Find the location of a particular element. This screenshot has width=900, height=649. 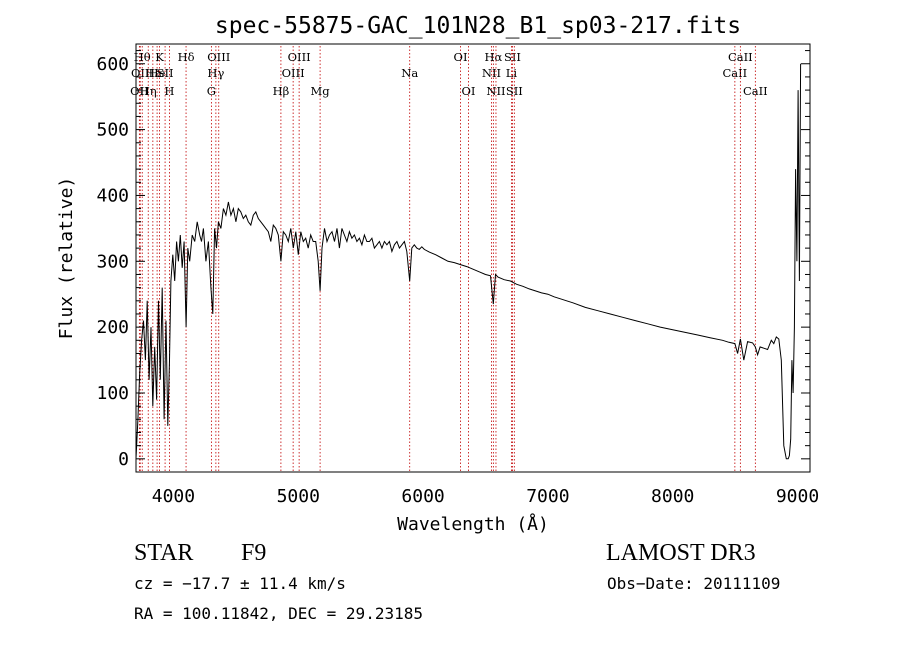

observation-date: Obs−Date: 20111109 is located at coordinates (694, 583).